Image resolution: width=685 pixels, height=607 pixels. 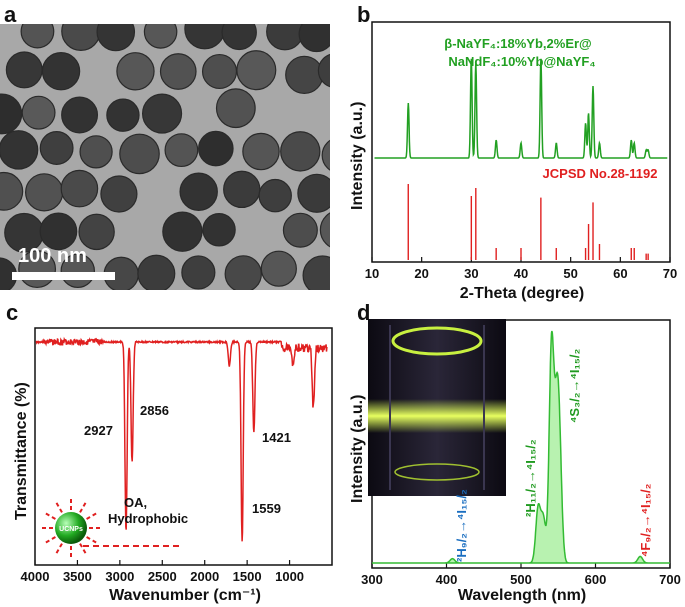 I want to click on transition-label-green-1: ²H₁₁/₂→⁴I₁₅/₂, so click(x=530, y=478).